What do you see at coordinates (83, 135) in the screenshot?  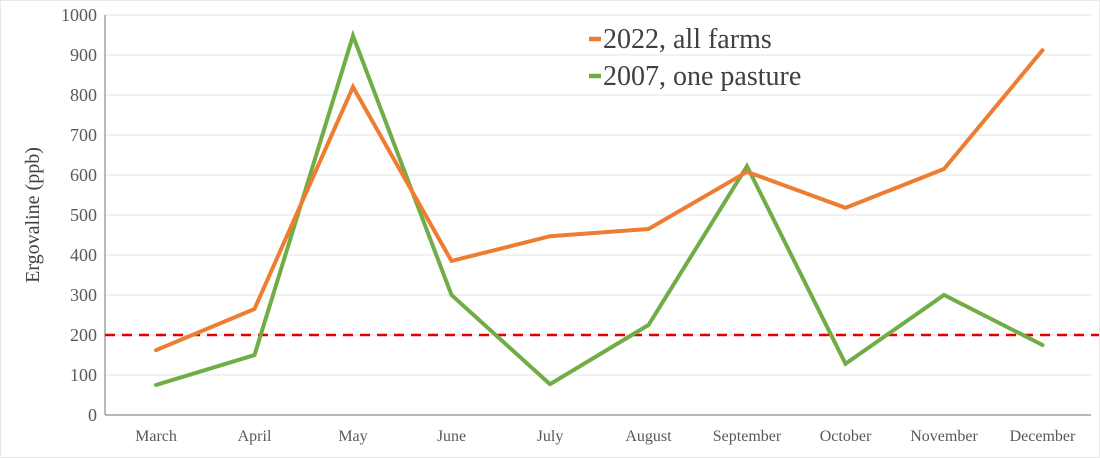 I see `y-tick-label: 700` at bounding box center [83, 135].